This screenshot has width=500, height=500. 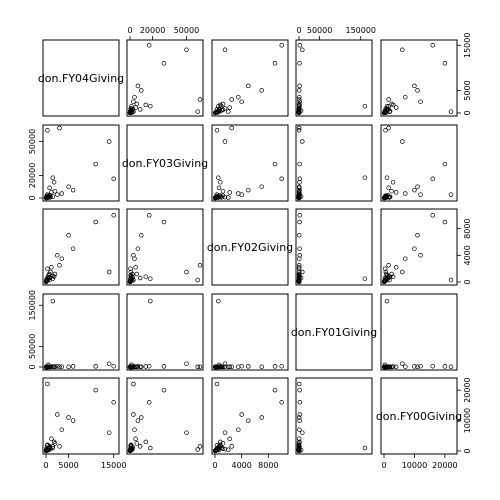 What do you see at coordinates (467, 389) in the screenshot?
I see `tick-label: 20000` at bounding box center [467, 389].